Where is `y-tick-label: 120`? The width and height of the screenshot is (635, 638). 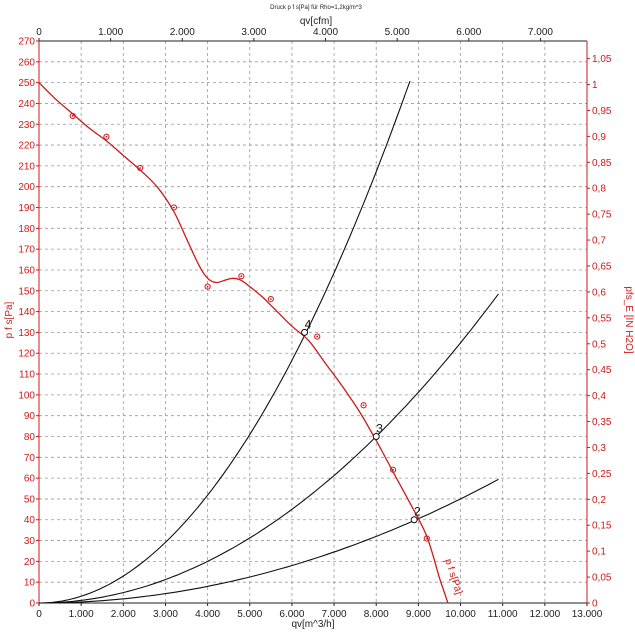 y-tick-label: 120 is located at coordinates (26, 354).